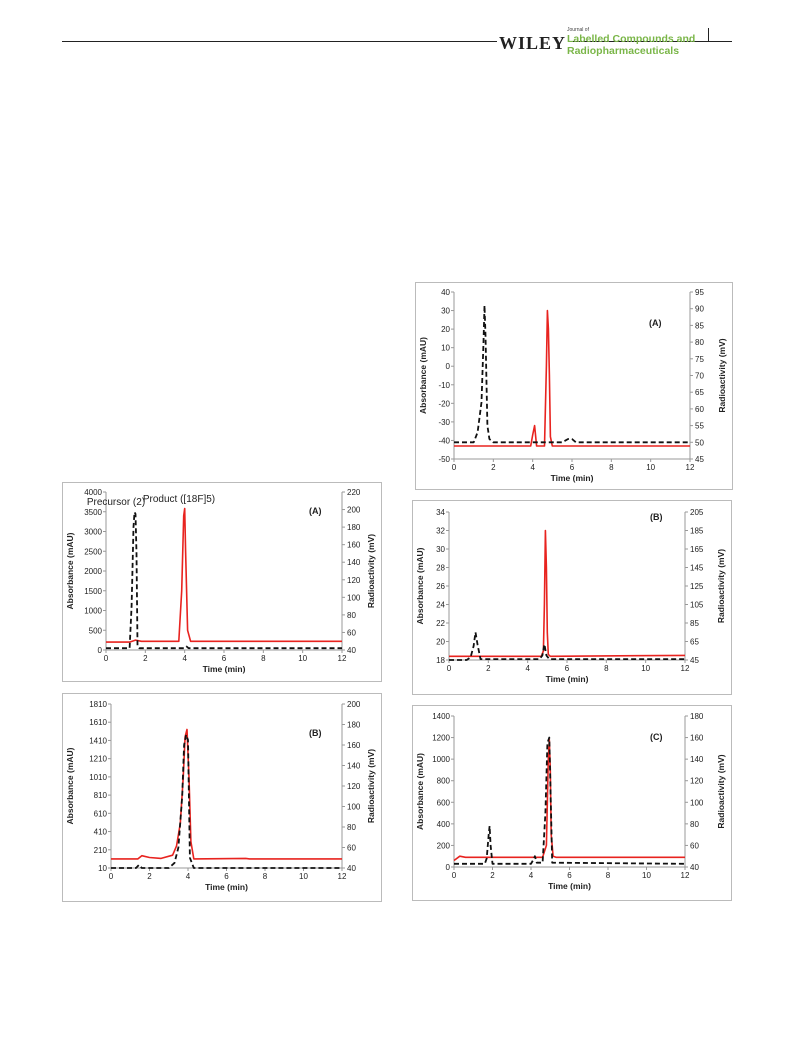 Image resolution: width=793 pixels, height=1043 pixels. Describe the element at coordinates (444, 824) in the screenshot. I see `y-tick-label: 400` at that location.